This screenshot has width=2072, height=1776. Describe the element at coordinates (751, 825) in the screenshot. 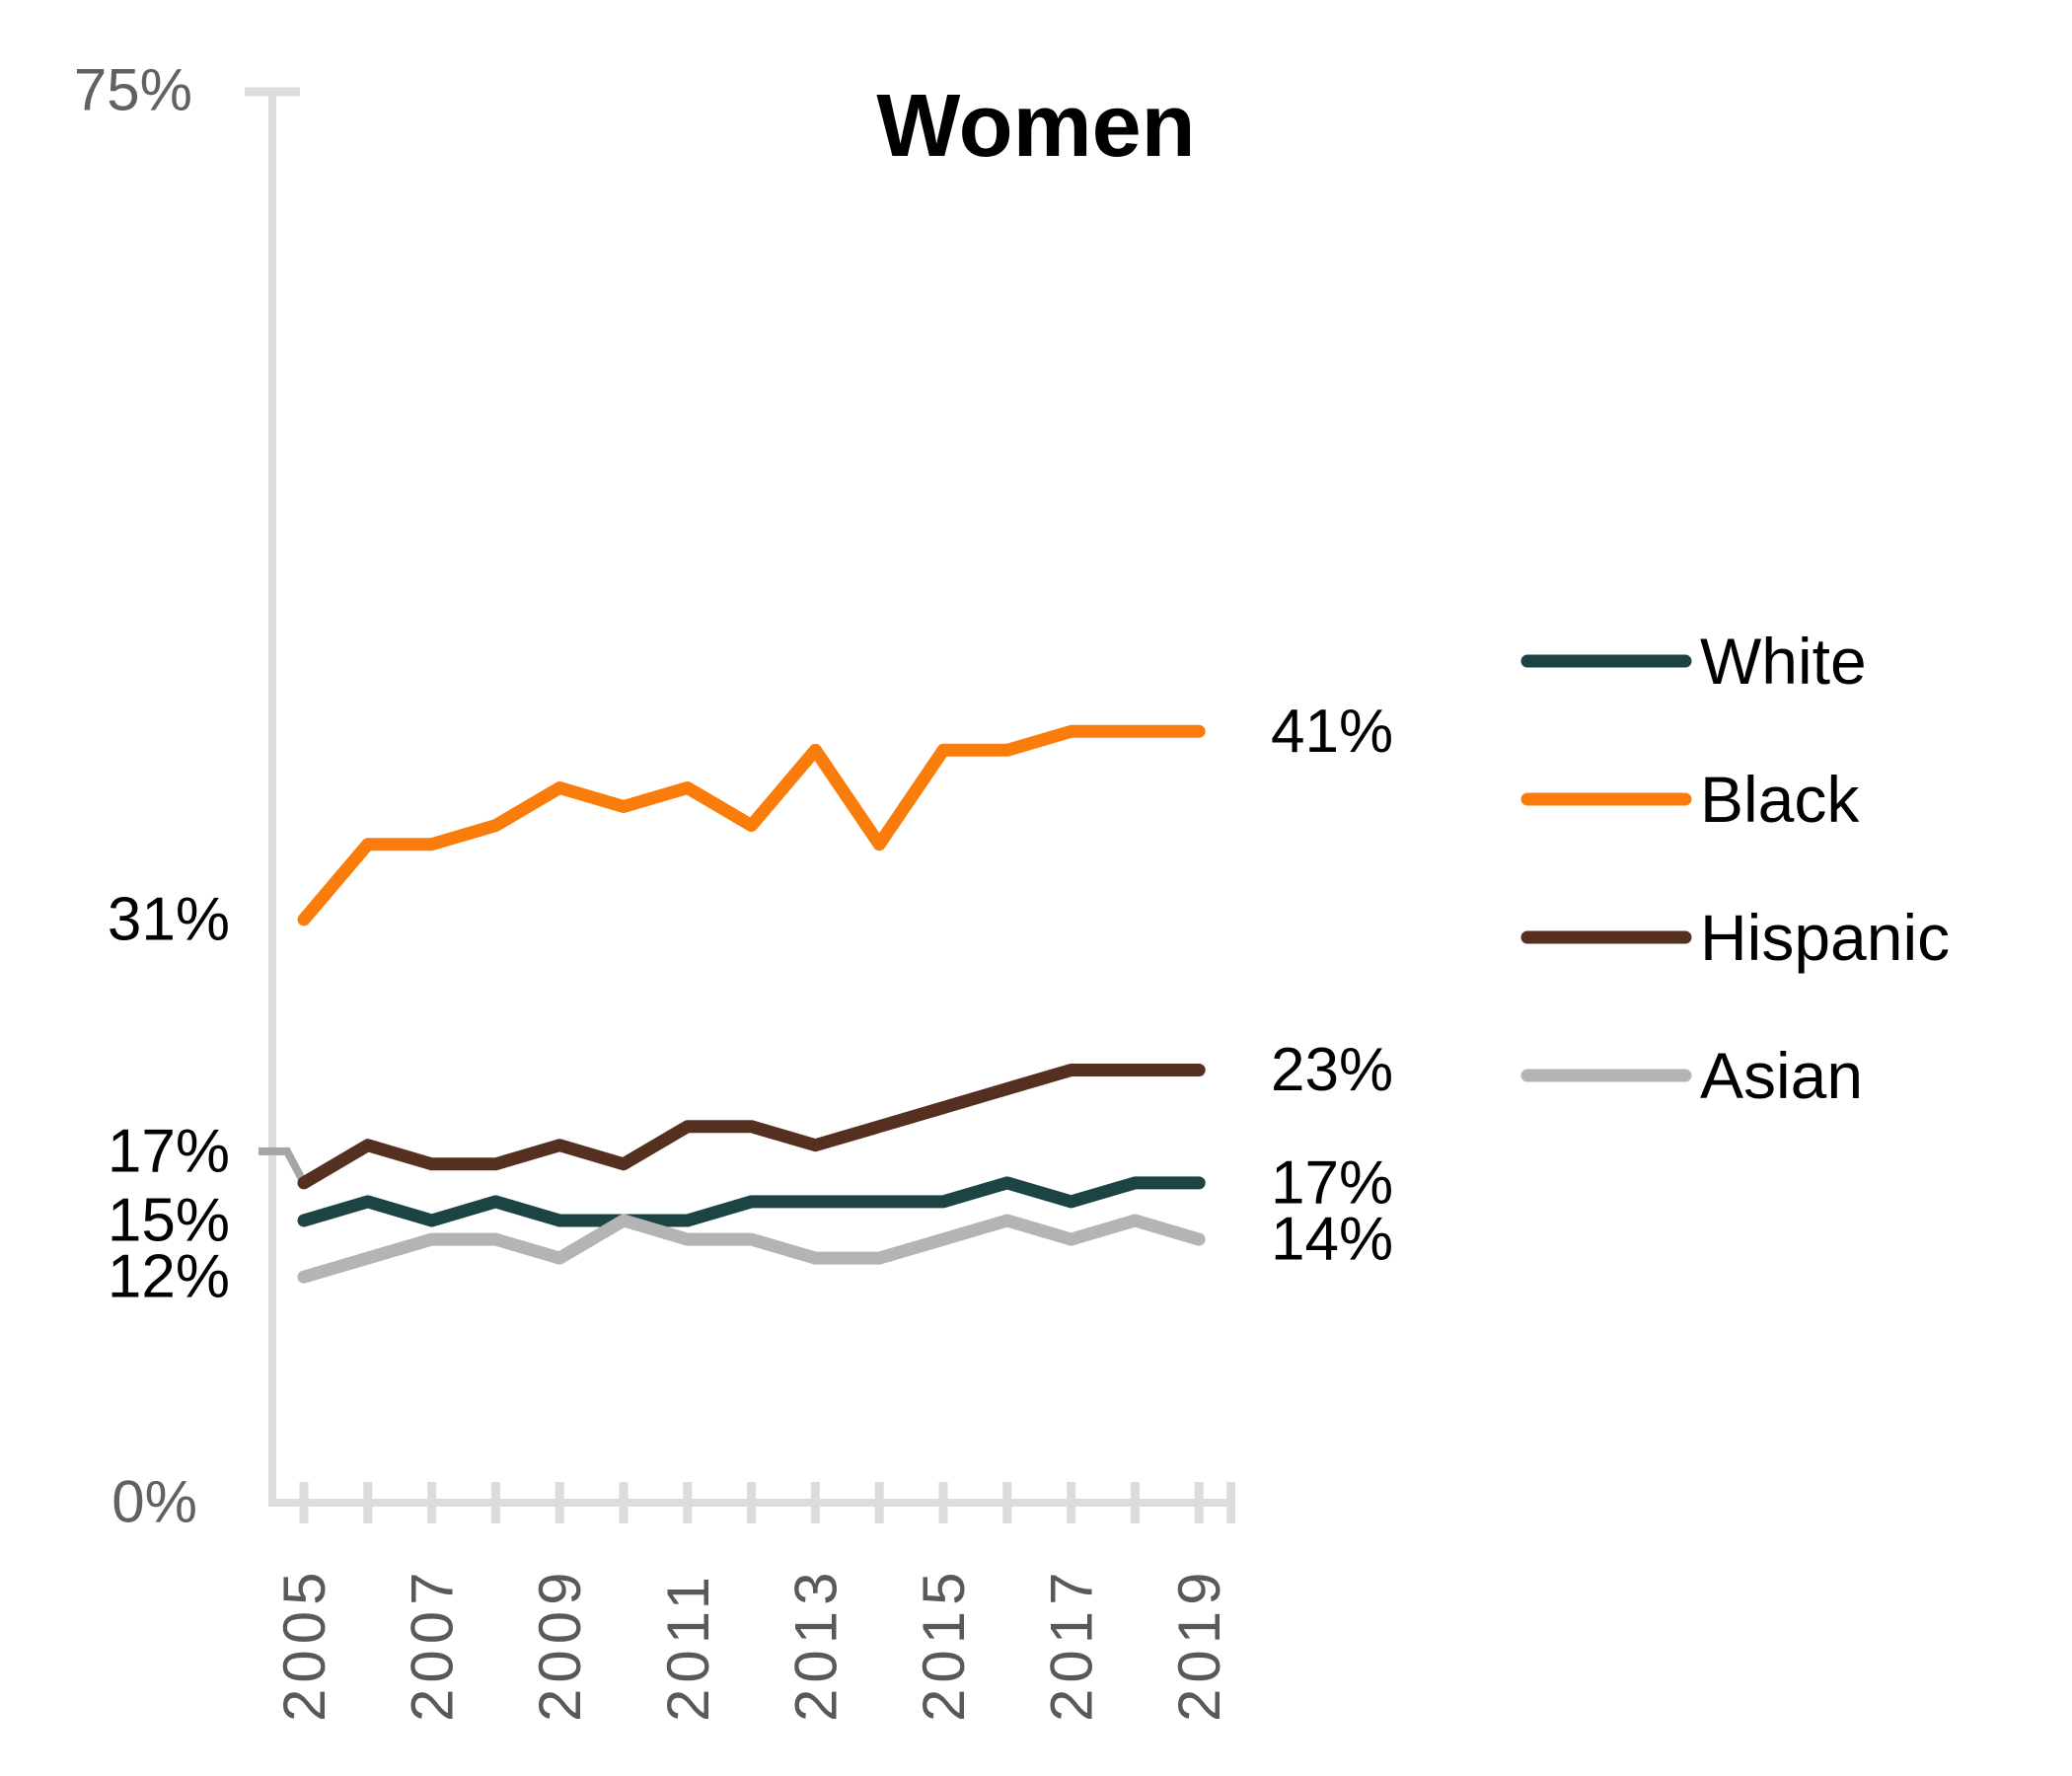

I see `series-line-black` at that location.